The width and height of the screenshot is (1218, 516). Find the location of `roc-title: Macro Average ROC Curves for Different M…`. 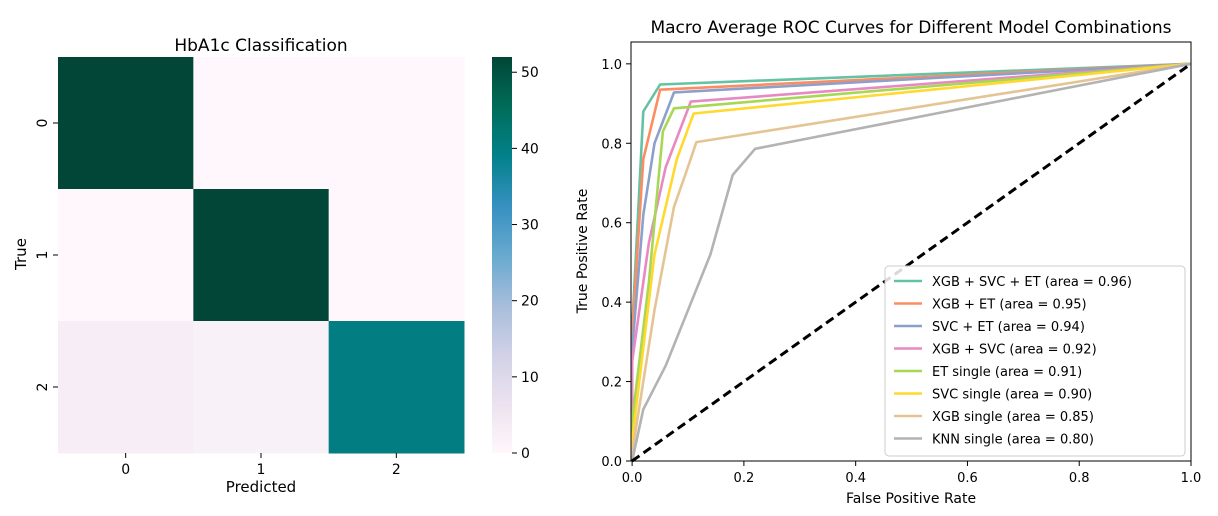

roc-title: Macro Average ROC Curves for Different M… is located at coordinates (910, 28).